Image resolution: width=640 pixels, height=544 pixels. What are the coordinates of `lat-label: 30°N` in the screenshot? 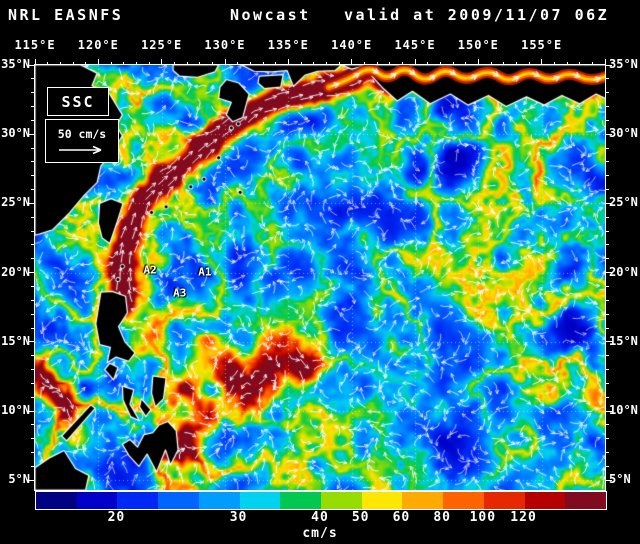 It's located at (623, 133).